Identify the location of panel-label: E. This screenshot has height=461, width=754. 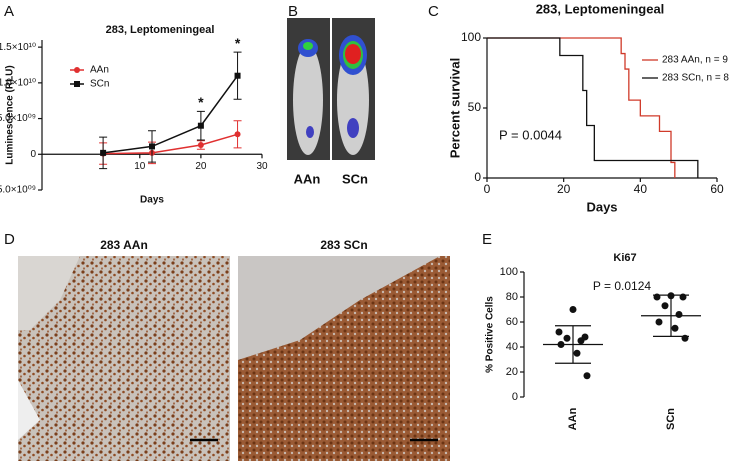
(487, 239).